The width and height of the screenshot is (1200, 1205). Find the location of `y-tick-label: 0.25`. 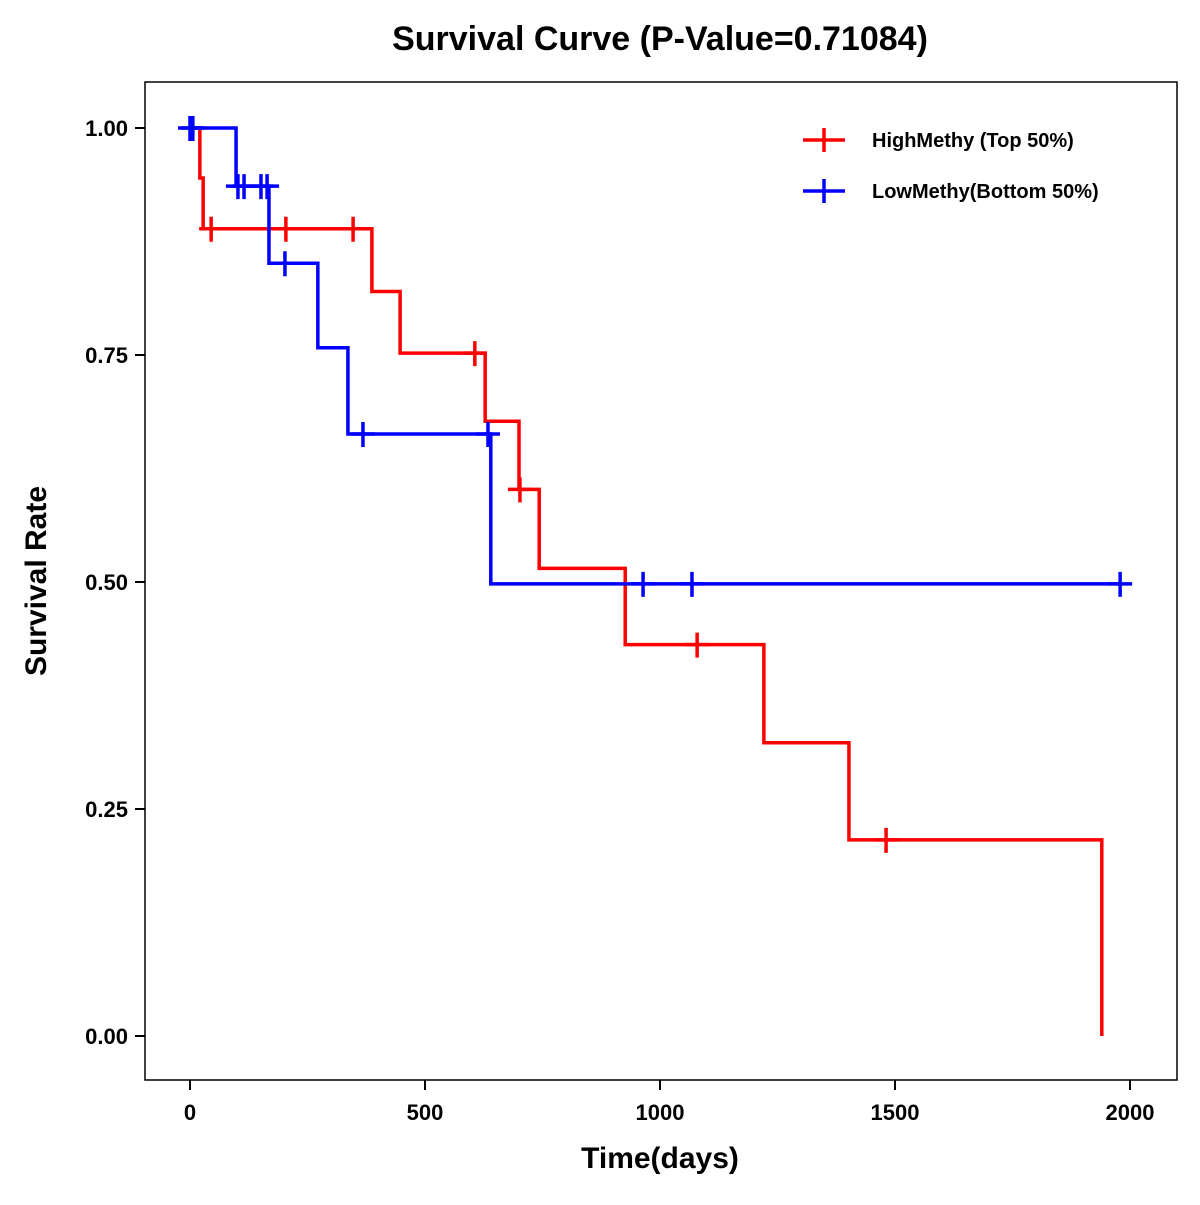

y-tick-label: 0.25 is located at coordinates (106, 809).